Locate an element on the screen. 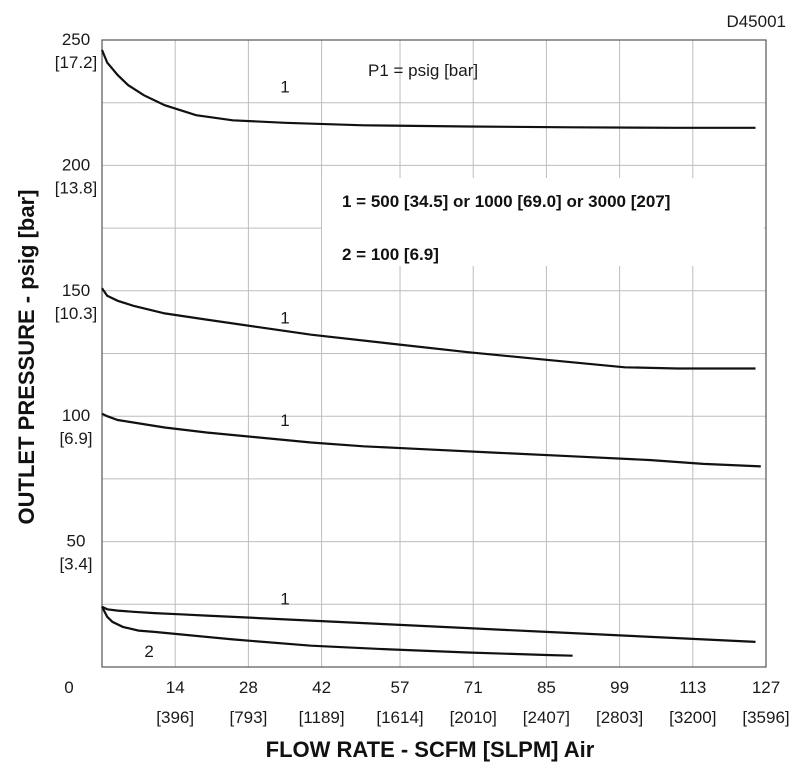  x-tick-label: 57 is located at coordinates (400, 687).